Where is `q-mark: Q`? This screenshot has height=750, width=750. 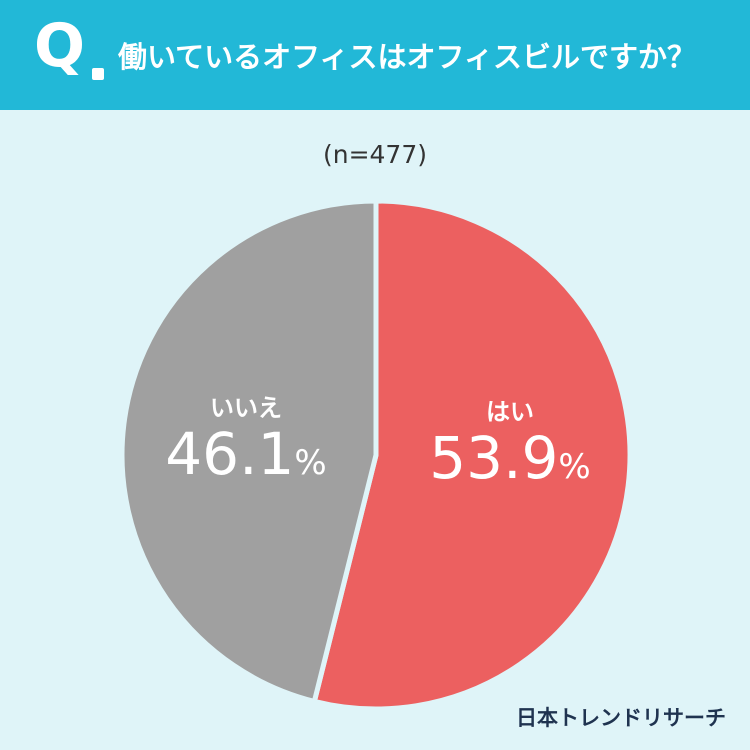
q-mark: Q is located at coordinates (60, 46).